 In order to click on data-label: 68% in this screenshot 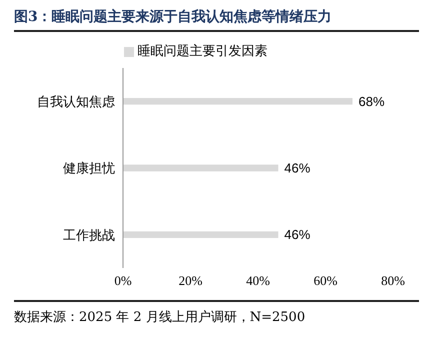, I will do `click(371, 101)`.